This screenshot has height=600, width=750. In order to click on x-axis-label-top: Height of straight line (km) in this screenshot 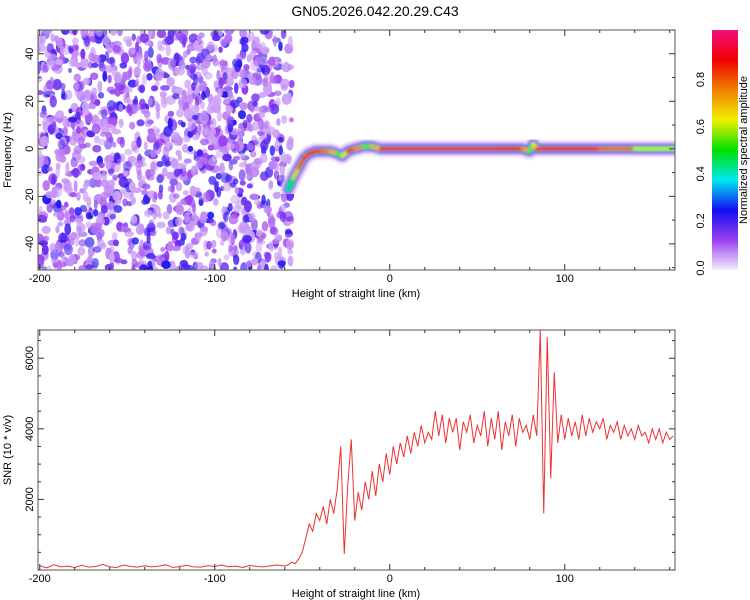, I will do `click(356, 294)`.